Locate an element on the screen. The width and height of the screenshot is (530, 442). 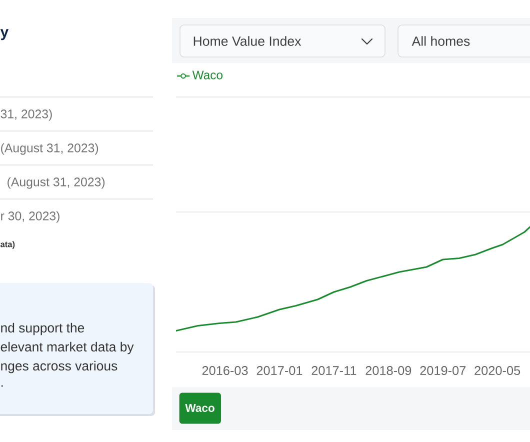
text: ata) is located at coordinates (7, 245).